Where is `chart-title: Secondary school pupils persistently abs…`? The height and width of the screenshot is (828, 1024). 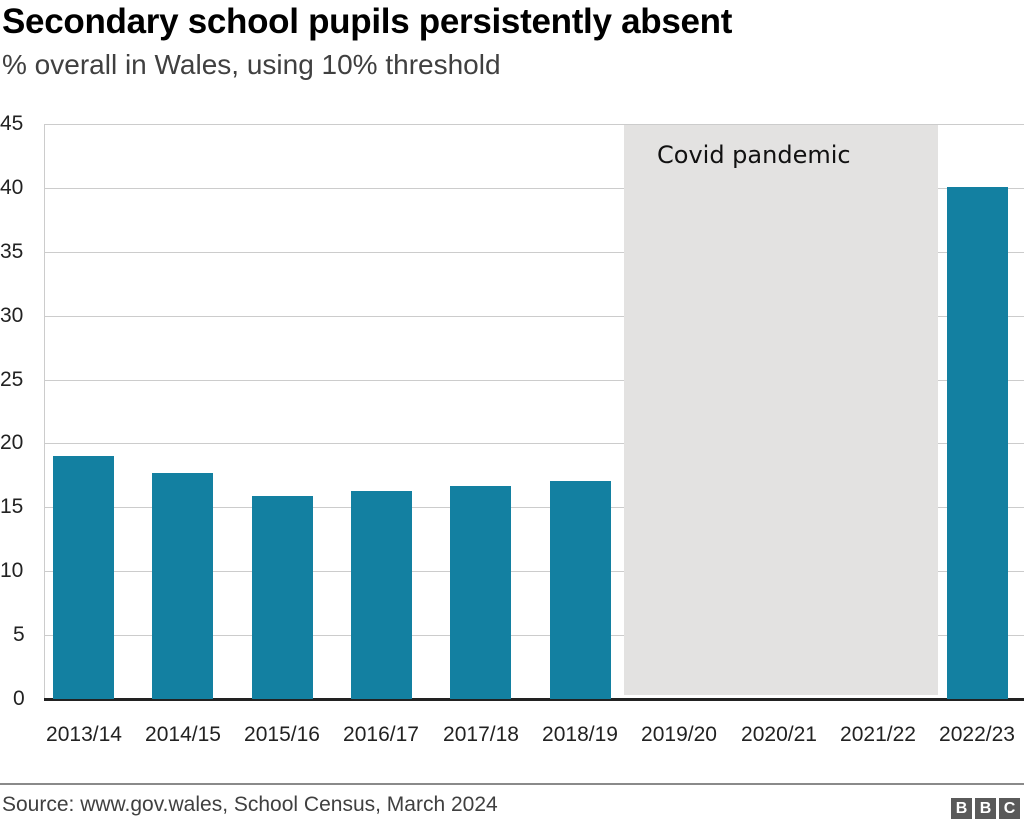
chart-title: Secondary school pupils persistently abs… is located at coordinates (367, 21).